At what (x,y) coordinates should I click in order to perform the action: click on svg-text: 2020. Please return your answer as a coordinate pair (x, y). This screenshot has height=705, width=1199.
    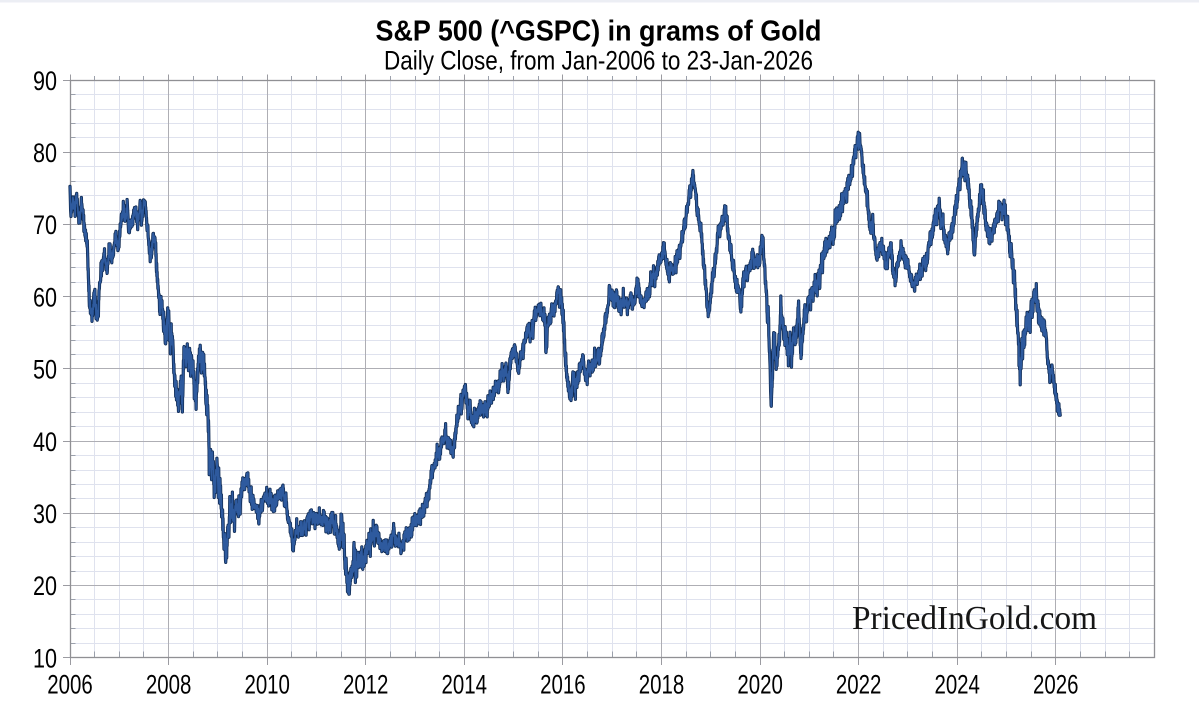
    Looking at the image, I should click on (760, 685).